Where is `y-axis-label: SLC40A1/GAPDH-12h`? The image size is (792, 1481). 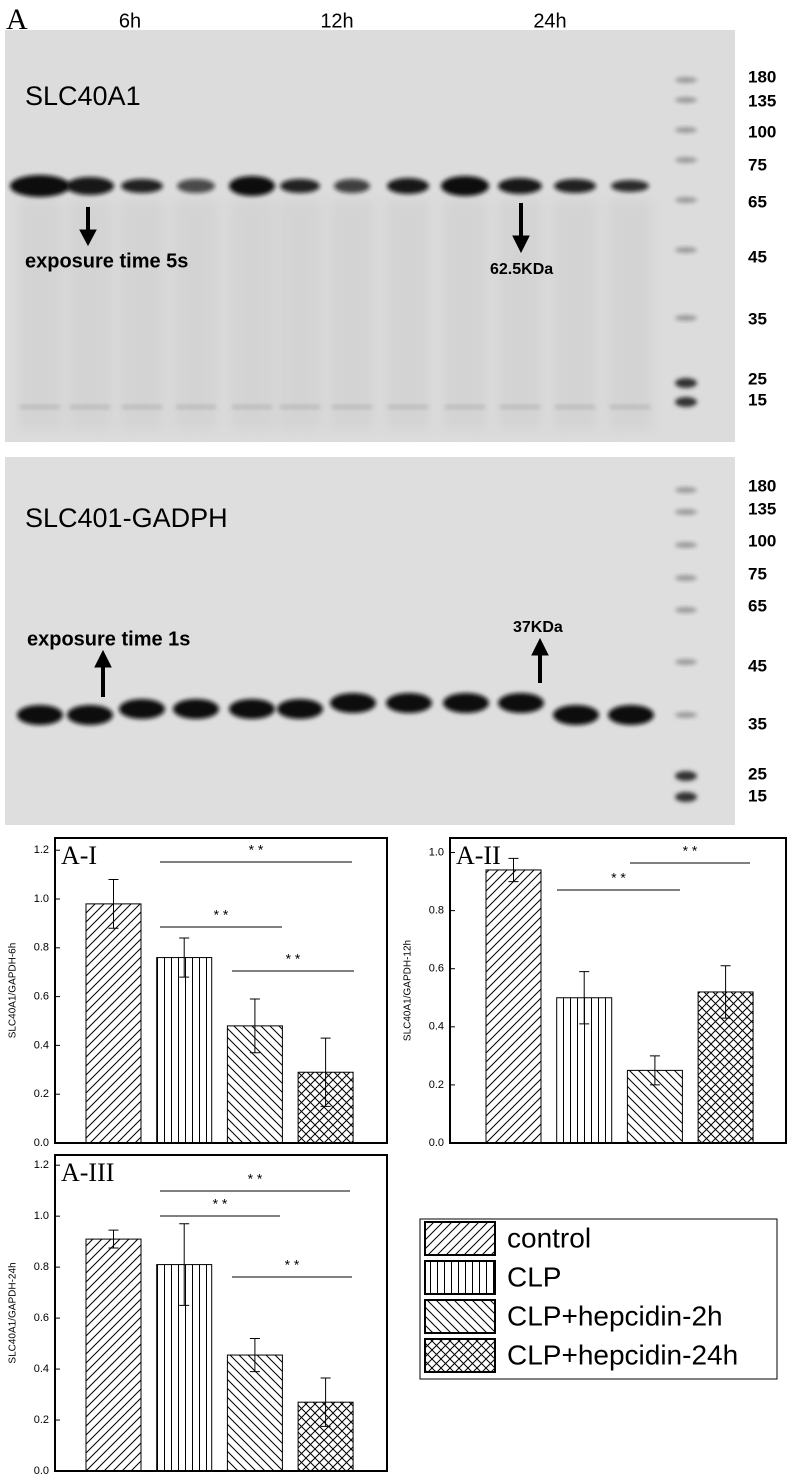
y-axis-label: SLC40A1/GAPDH-12h is located at coordinates (408, 990).